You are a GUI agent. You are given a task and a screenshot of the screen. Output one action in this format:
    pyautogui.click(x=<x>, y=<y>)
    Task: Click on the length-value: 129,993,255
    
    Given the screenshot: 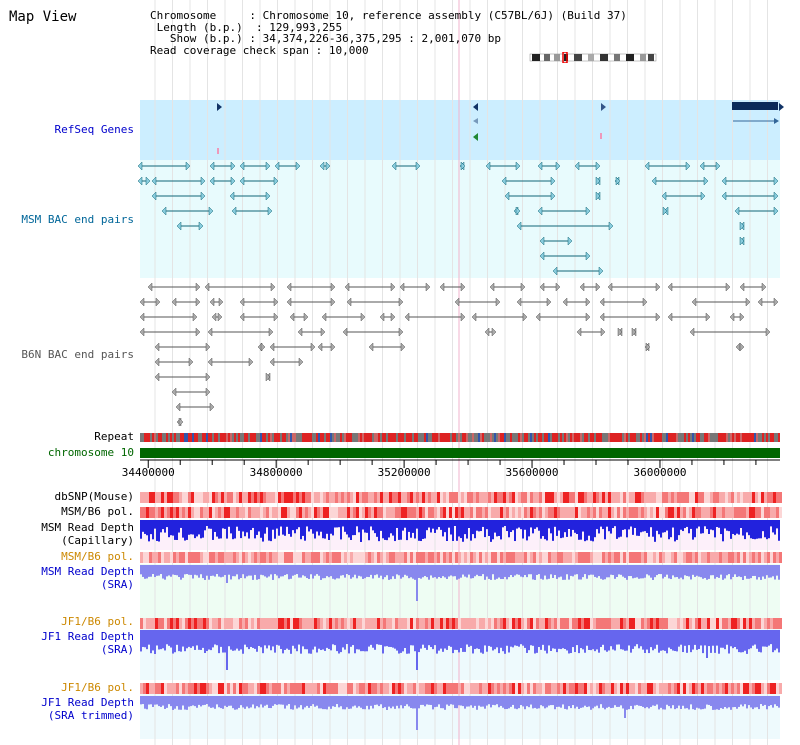 What is the action you would take?
    pyautogui.click(x=306, y=27)
    